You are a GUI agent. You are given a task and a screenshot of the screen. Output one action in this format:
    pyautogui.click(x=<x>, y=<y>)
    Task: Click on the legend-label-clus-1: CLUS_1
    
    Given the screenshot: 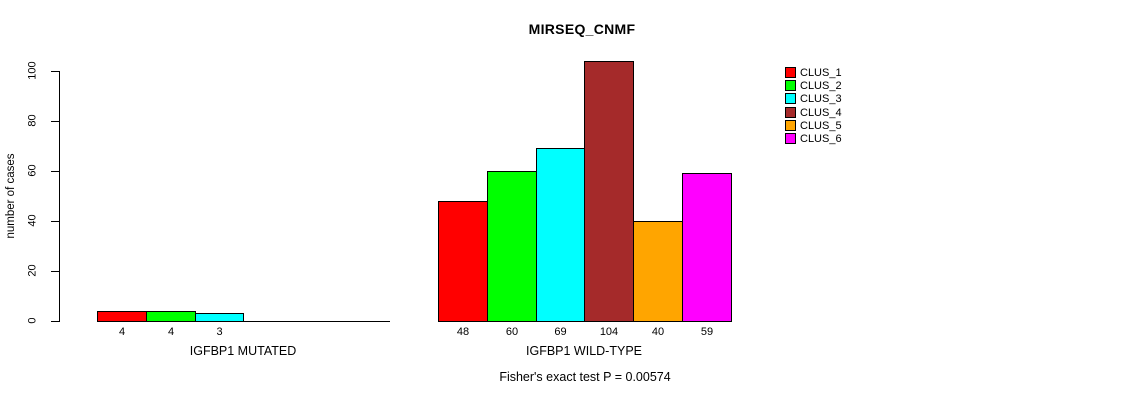 What is the action you would take?
    pyautogui.click(x=821, y=73)
    